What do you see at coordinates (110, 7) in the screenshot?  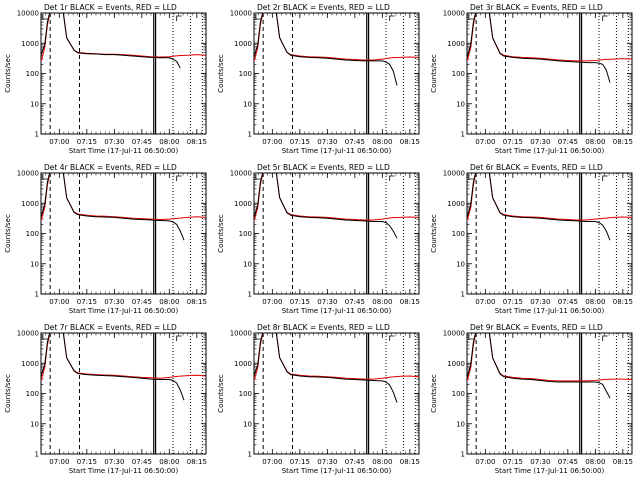 I see `panel-title: Det 1r BLACK = Events, RED = LLD` at bounding box center [110, 7].